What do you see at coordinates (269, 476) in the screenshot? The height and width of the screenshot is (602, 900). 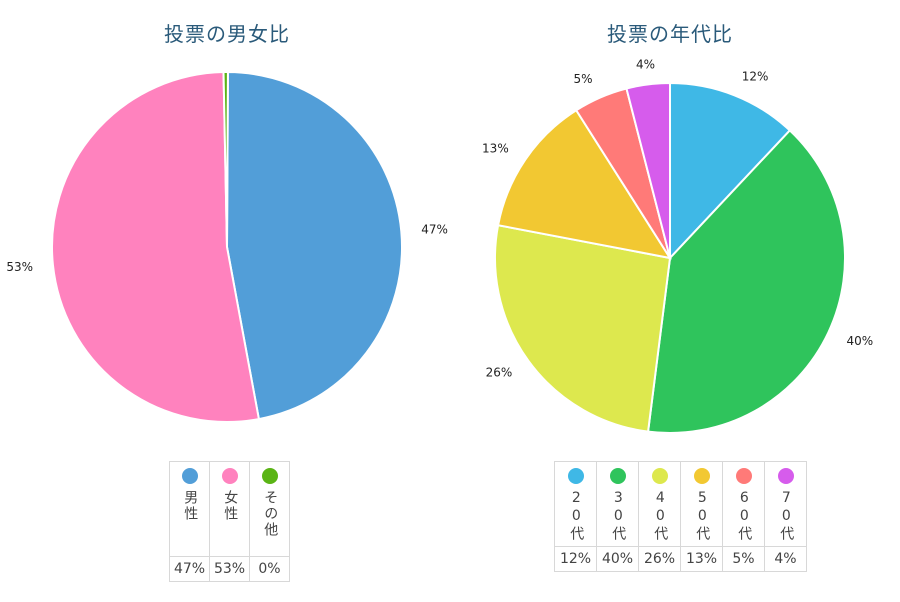 I see `other-dot-icon` at bounding box center [269, 476].